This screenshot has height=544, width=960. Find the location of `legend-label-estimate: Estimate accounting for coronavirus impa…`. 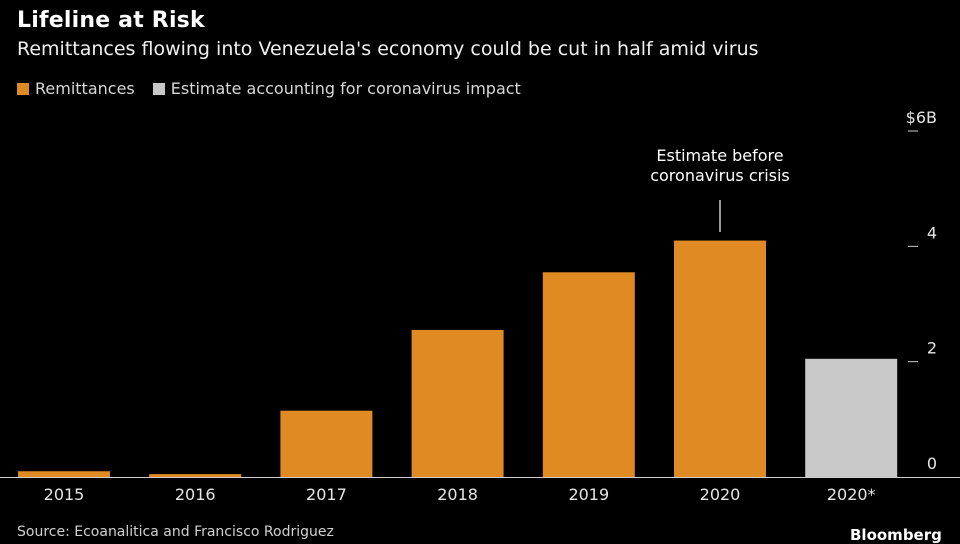

legend-label-estimate: Estimate accounting for coronavirus impa… is located at coordinates (345, 88).